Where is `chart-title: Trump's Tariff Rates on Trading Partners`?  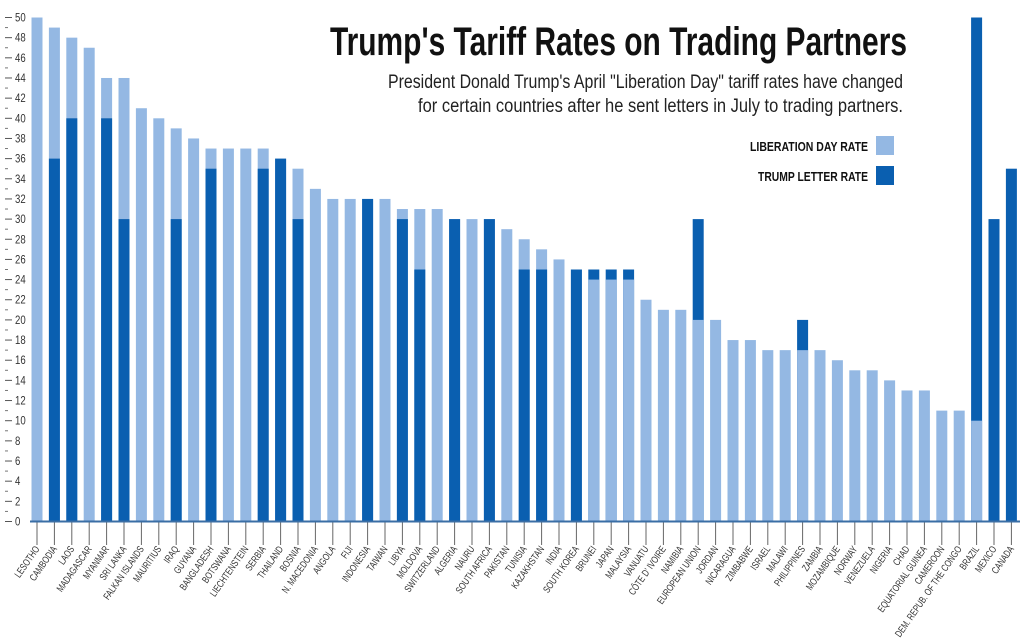
chart-title: Trump's Tariff Rates on Trading Partners is located at coordinates (618, 42).